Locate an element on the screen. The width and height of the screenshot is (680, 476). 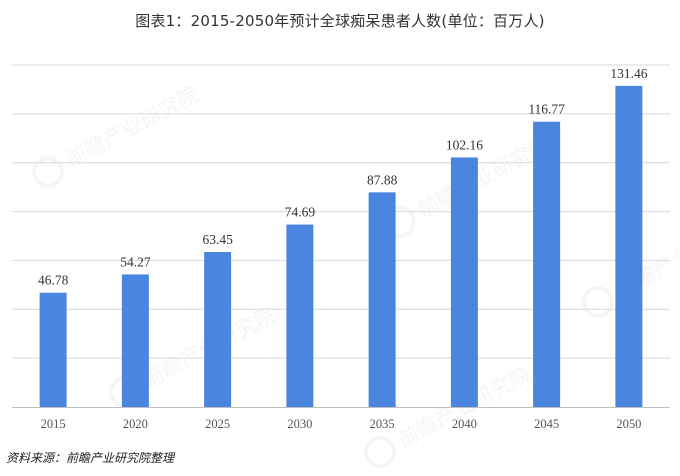
x-tick-label-2015: 2015 is located at coordinates (53, 424).